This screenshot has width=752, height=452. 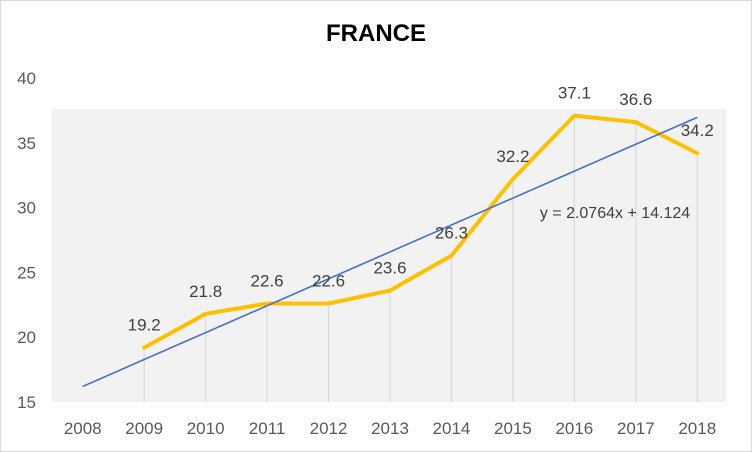 What do you see at coordinates (26, 143) in the screenshot?
I see `y-tick-label: 35` at bounding box center [26, 143].